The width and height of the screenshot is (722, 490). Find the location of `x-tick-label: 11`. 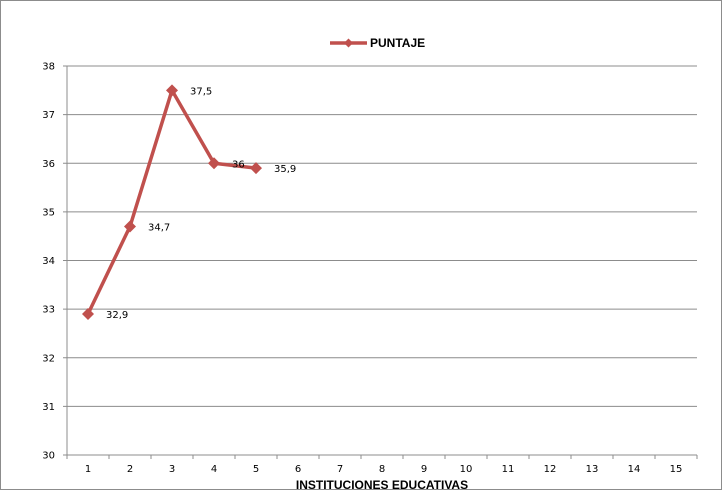

x-tick-label: 11 is located at coordinates (508, 469).